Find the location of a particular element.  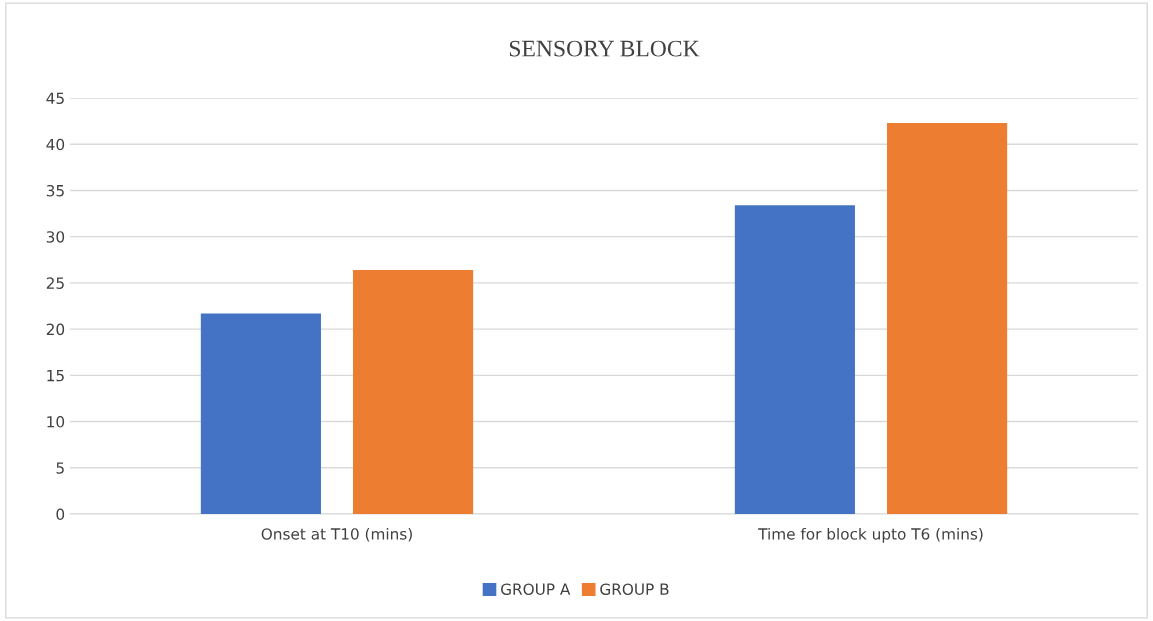

x-tick-label: Time for block upto T6 (mins) is located at coordinates (870, 535).